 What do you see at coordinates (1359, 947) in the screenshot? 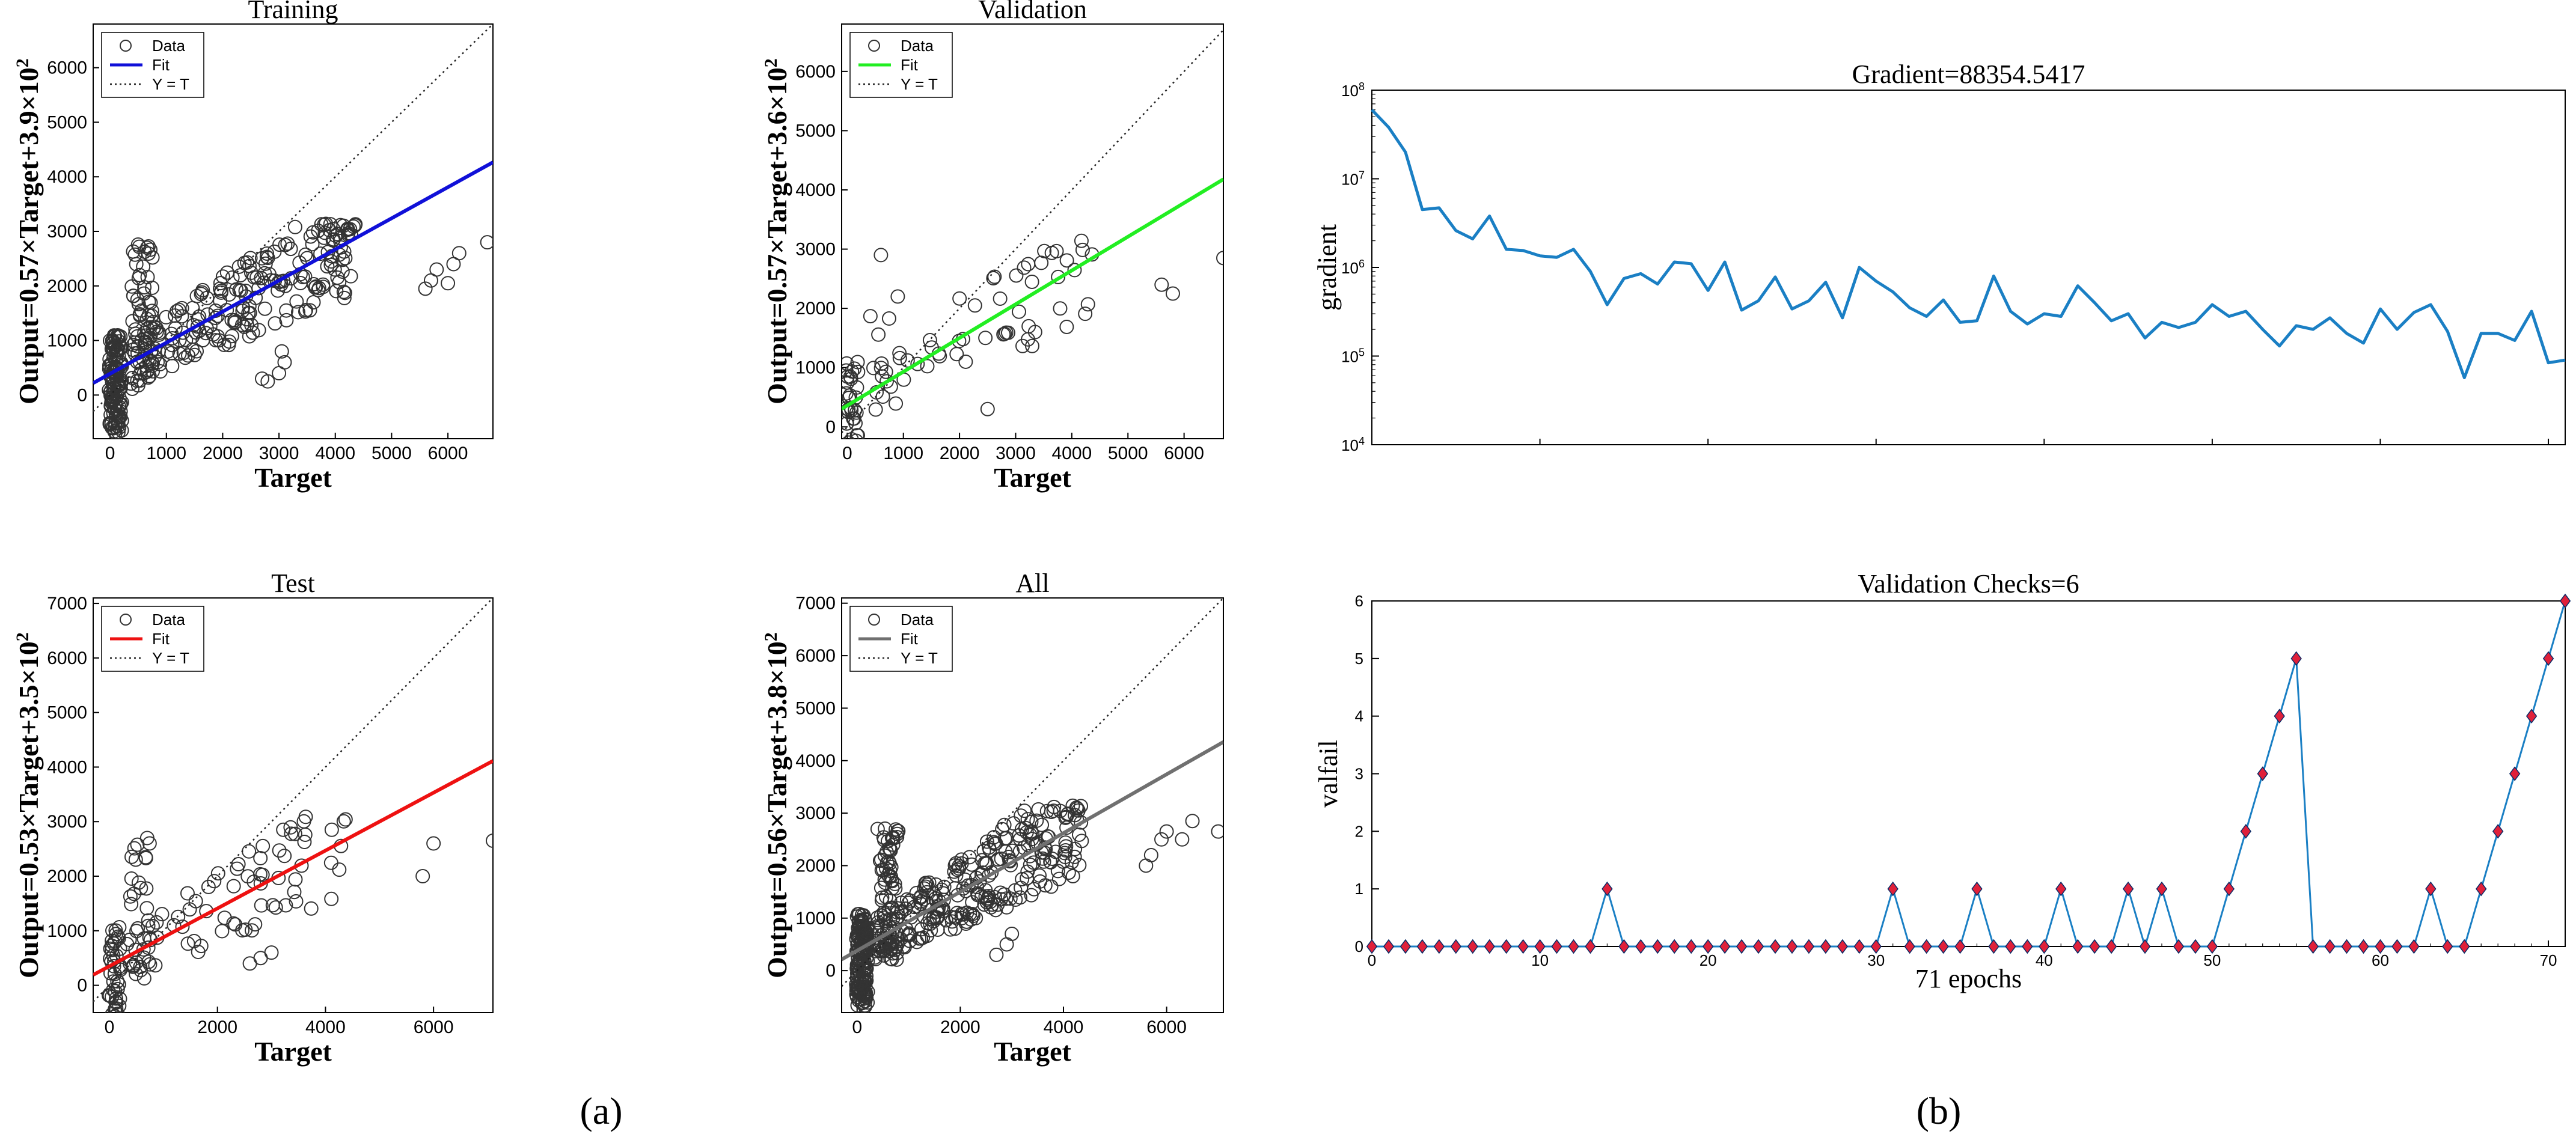
I see `y-tick-label: 0` at bounding box center [1359, 947].